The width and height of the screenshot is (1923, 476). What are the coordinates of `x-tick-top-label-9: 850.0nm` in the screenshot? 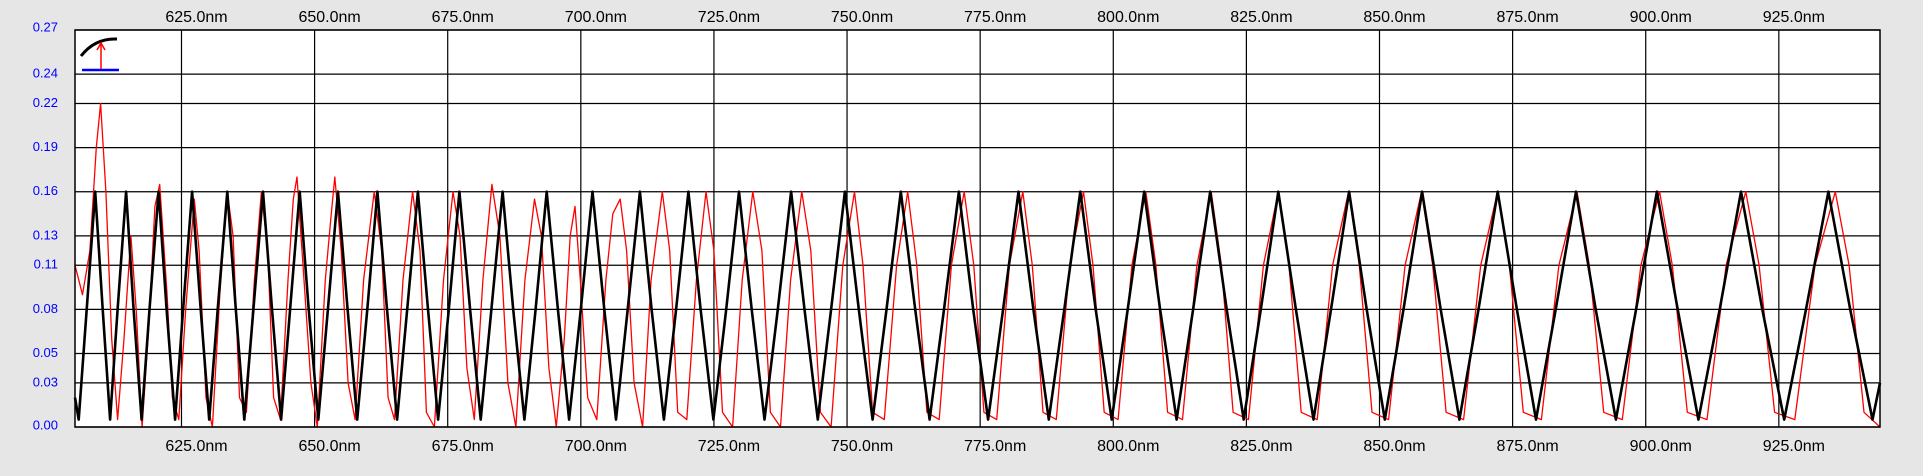 It's located at (1394, 17).